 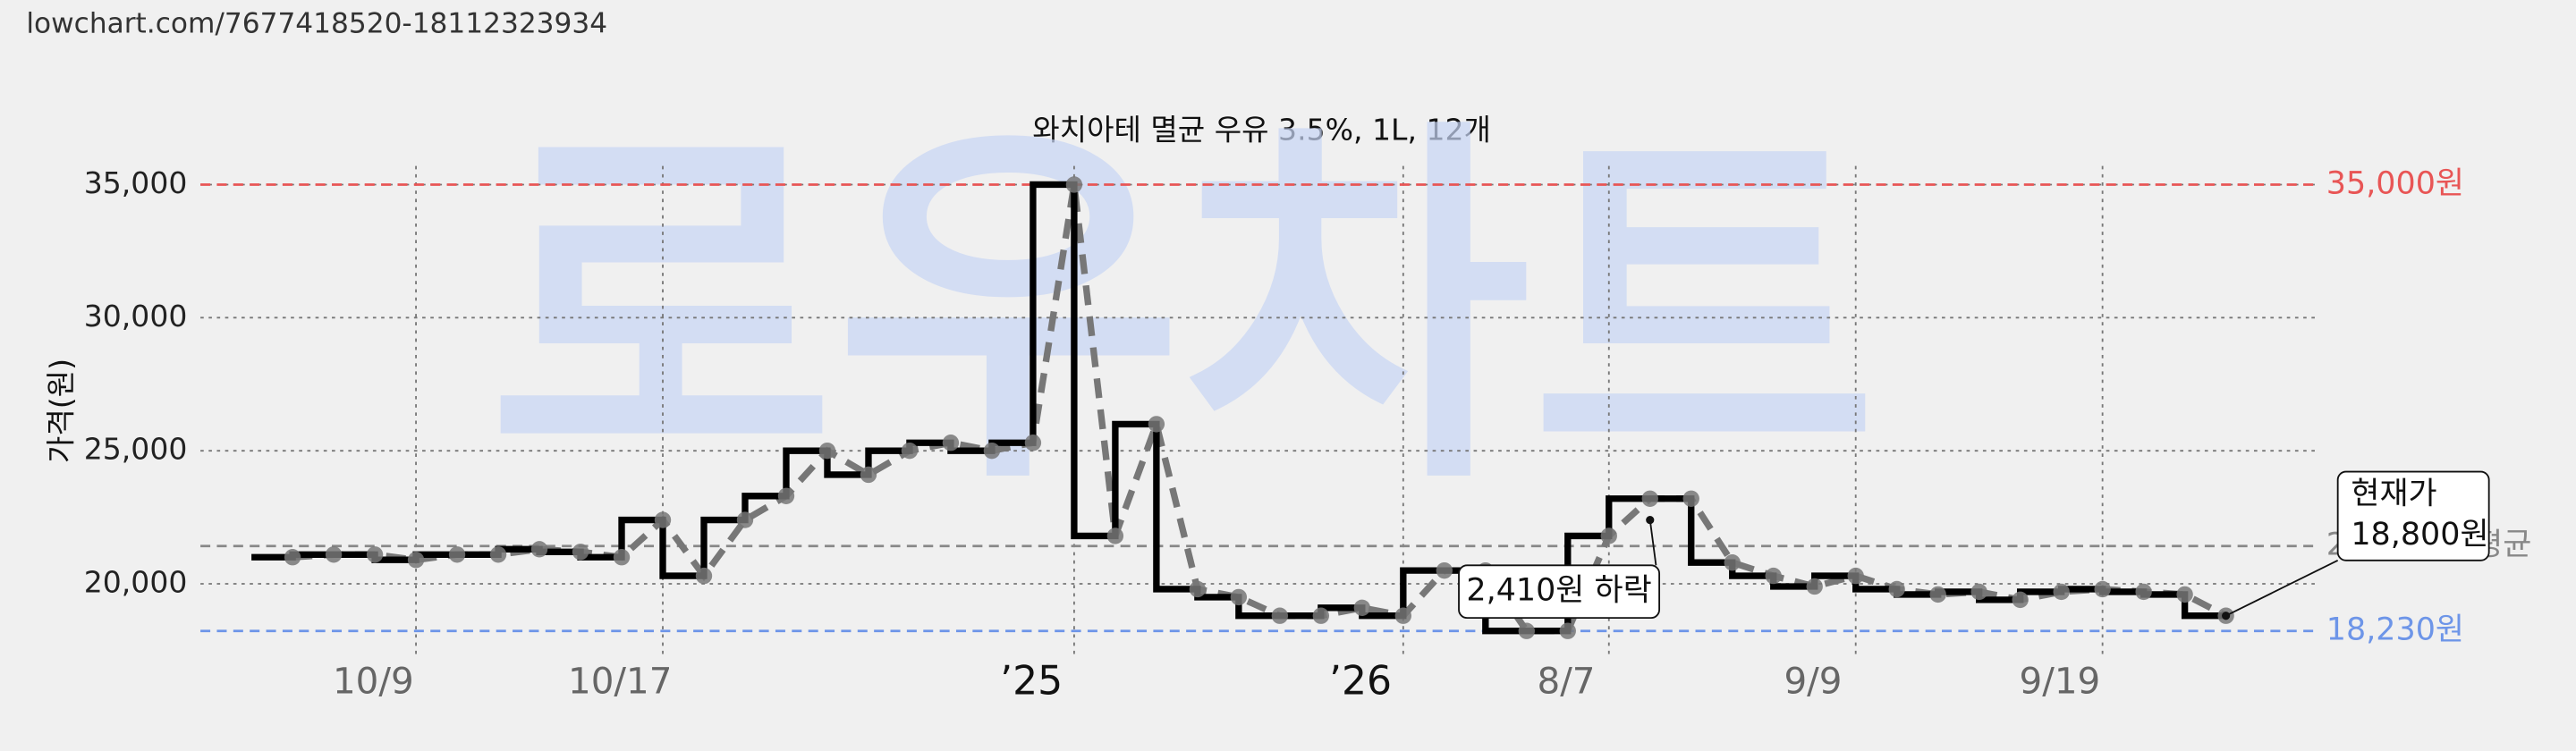 I want to click on x-tick-label: ’26, so click(x=1360, y=682).